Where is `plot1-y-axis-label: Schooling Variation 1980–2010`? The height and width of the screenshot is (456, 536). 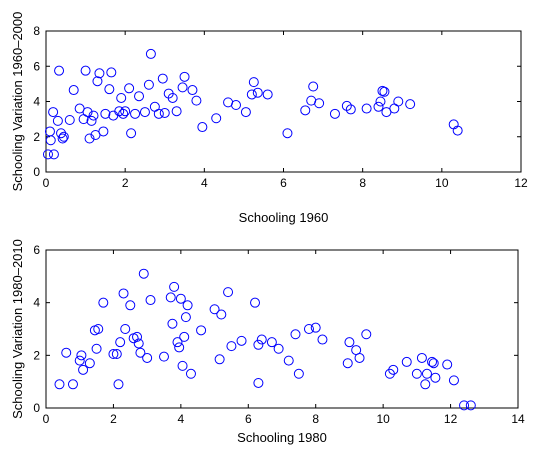
plot1-y-axis-label: Schooling Variation 1980–2010 is located at coordinates (17, 329).